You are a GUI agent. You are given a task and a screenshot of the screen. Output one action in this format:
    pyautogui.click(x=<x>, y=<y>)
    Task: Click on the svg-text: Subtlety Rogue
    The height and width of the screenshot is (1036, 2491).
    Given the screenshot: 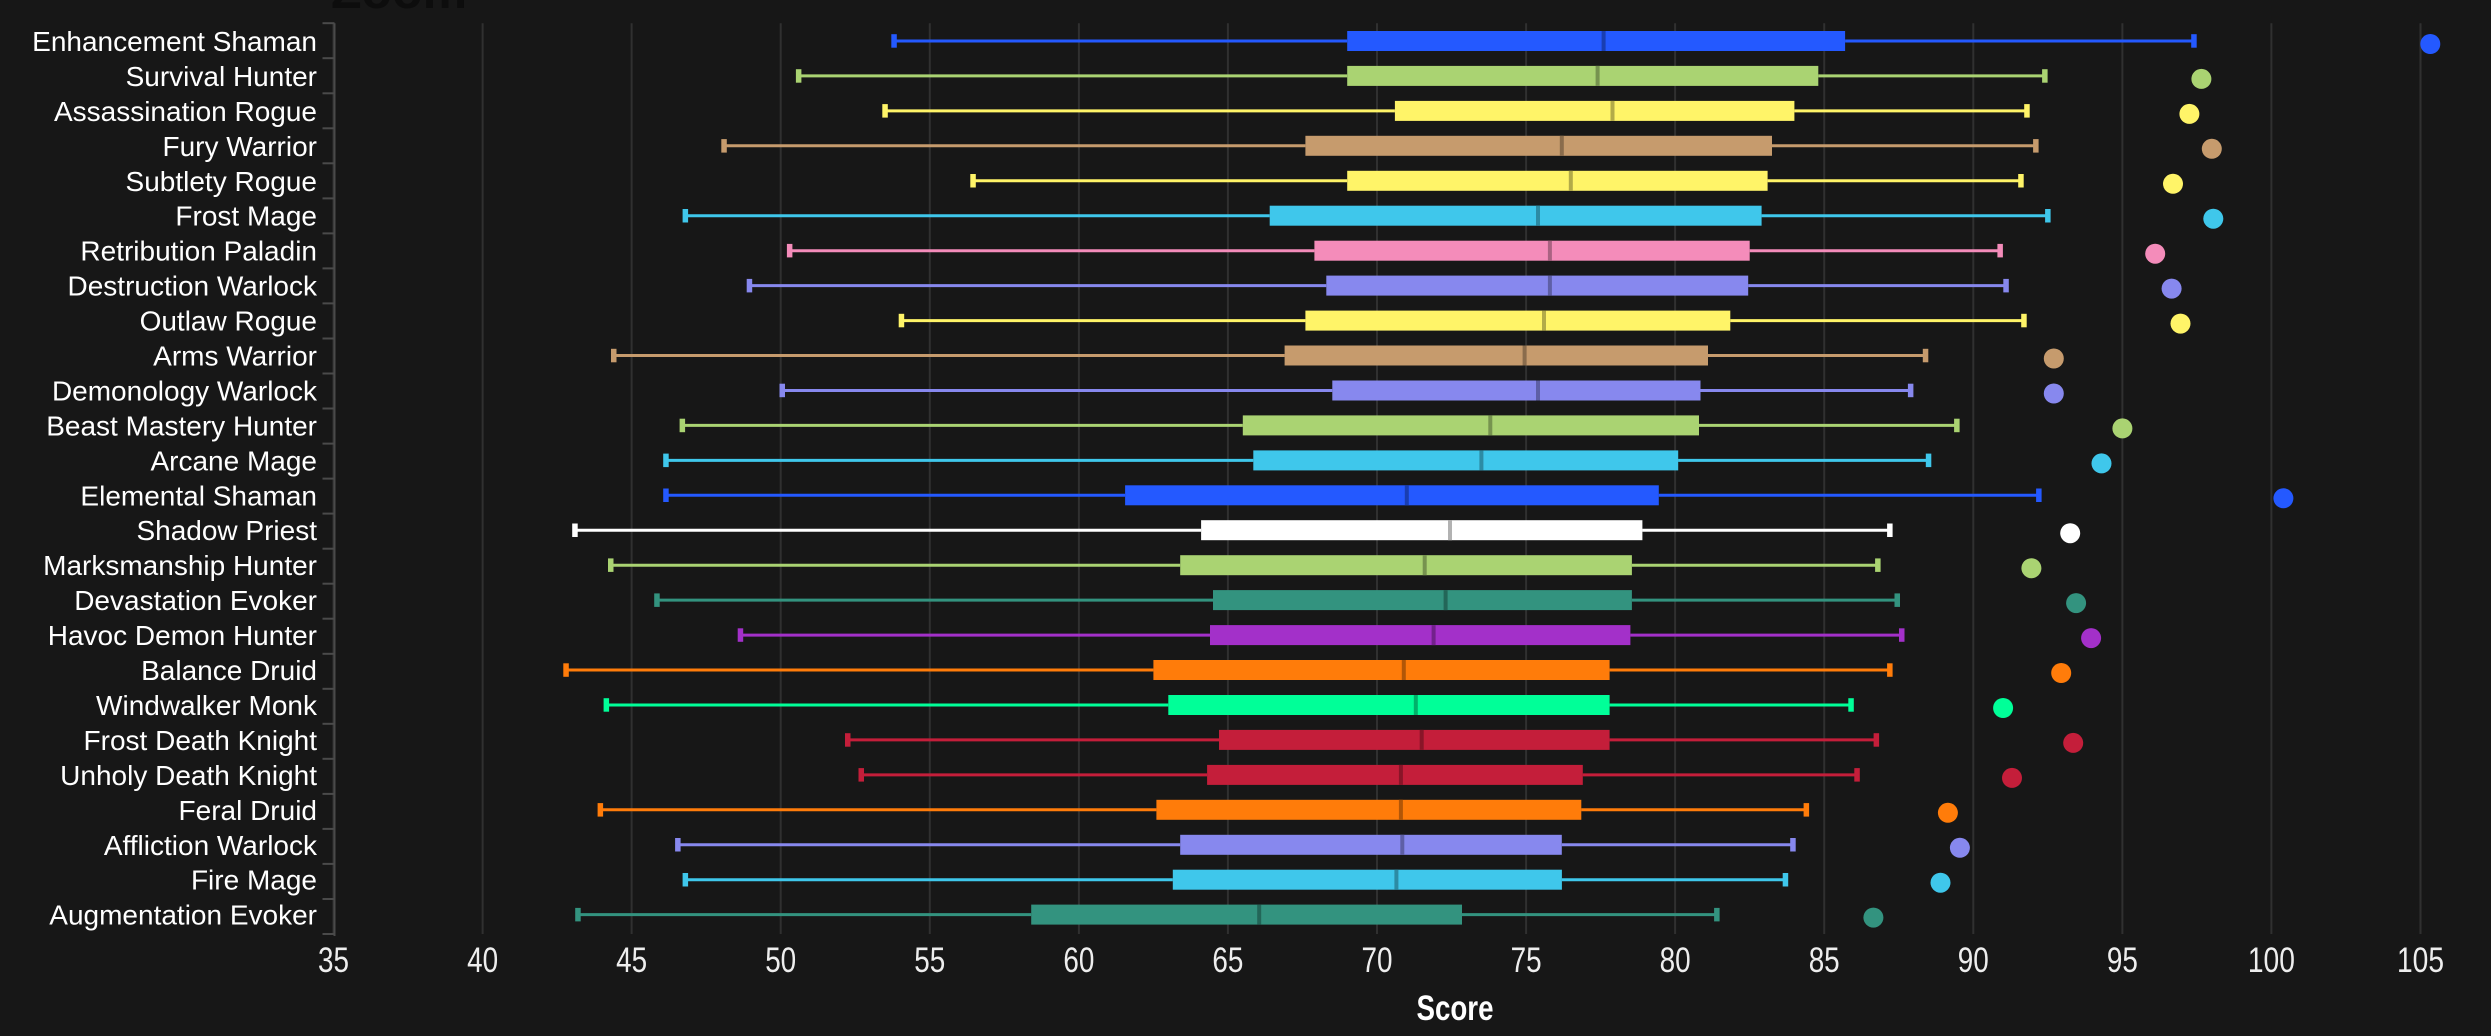 What is the action you would take?
    pyautogui.click(x=221, y=181)
    